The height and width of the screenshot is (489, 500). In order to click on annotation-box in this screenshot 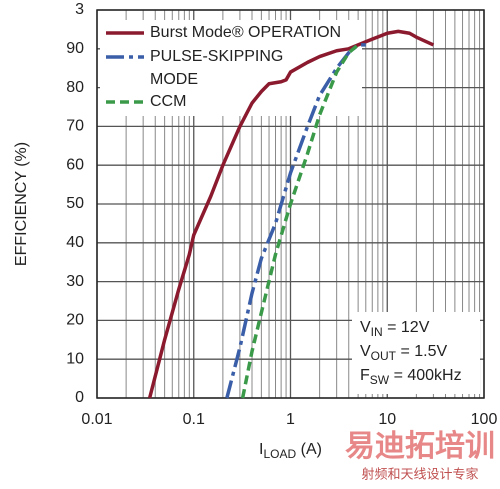, I will do `click(416, 353)`.